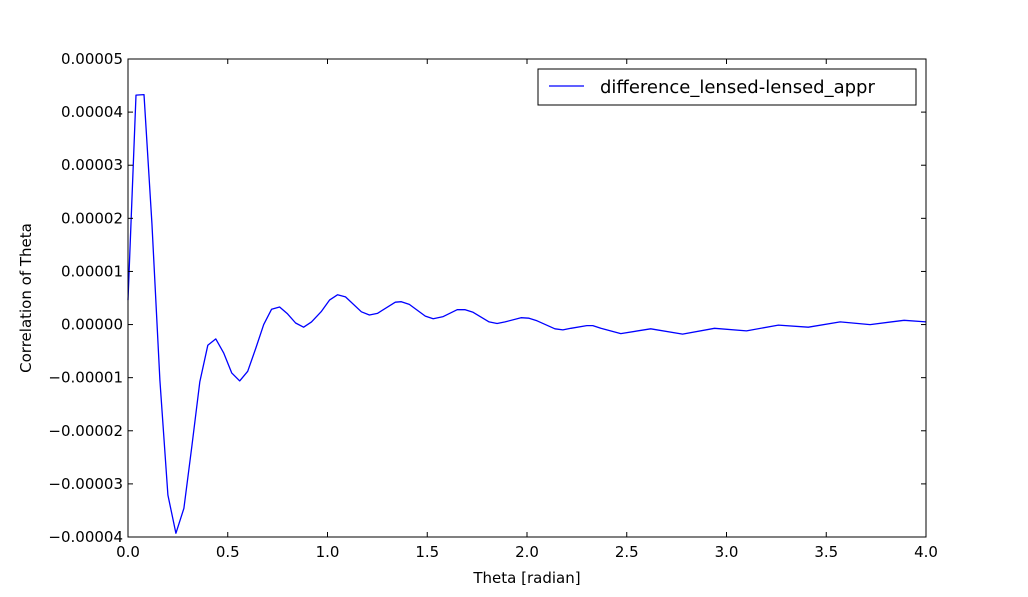 This screenshot has height=597, width=1028. I want to click on x-tick-label: 4.0, so click(926, 552).